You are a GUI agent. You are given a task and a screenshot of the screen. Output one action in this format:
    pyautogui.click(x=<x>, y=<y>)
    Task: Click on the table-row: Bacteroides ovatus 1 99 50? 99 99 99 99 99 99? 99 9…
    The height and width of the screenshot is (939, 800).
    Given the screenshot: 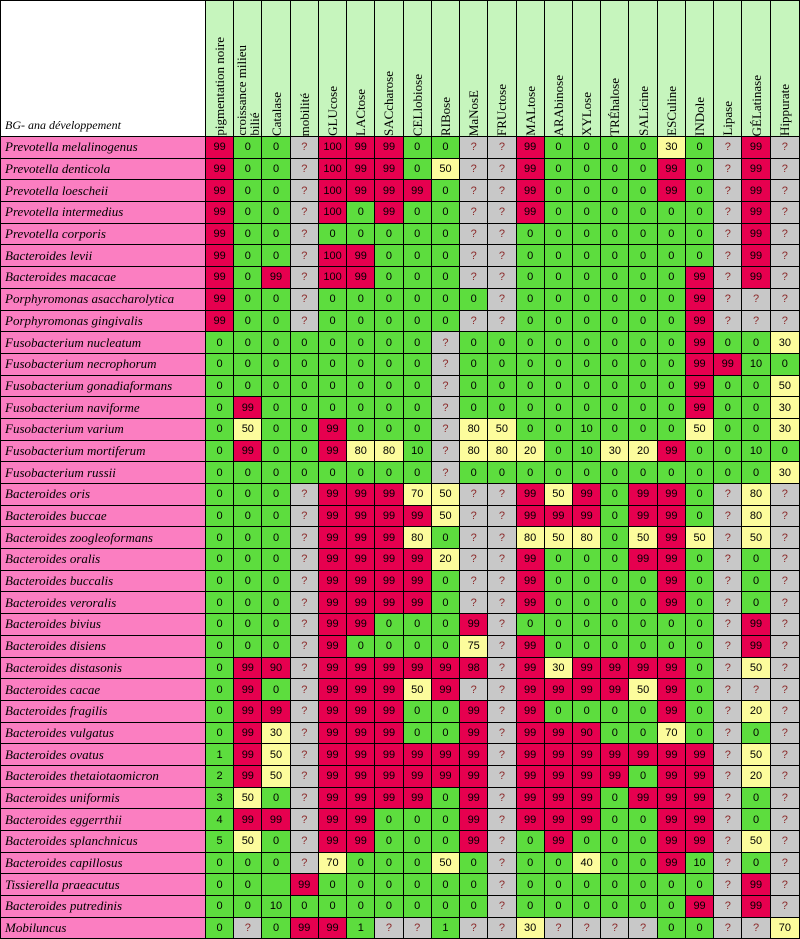 What is the action you would take?
    pyautogui.click(x=400, y=754)
    